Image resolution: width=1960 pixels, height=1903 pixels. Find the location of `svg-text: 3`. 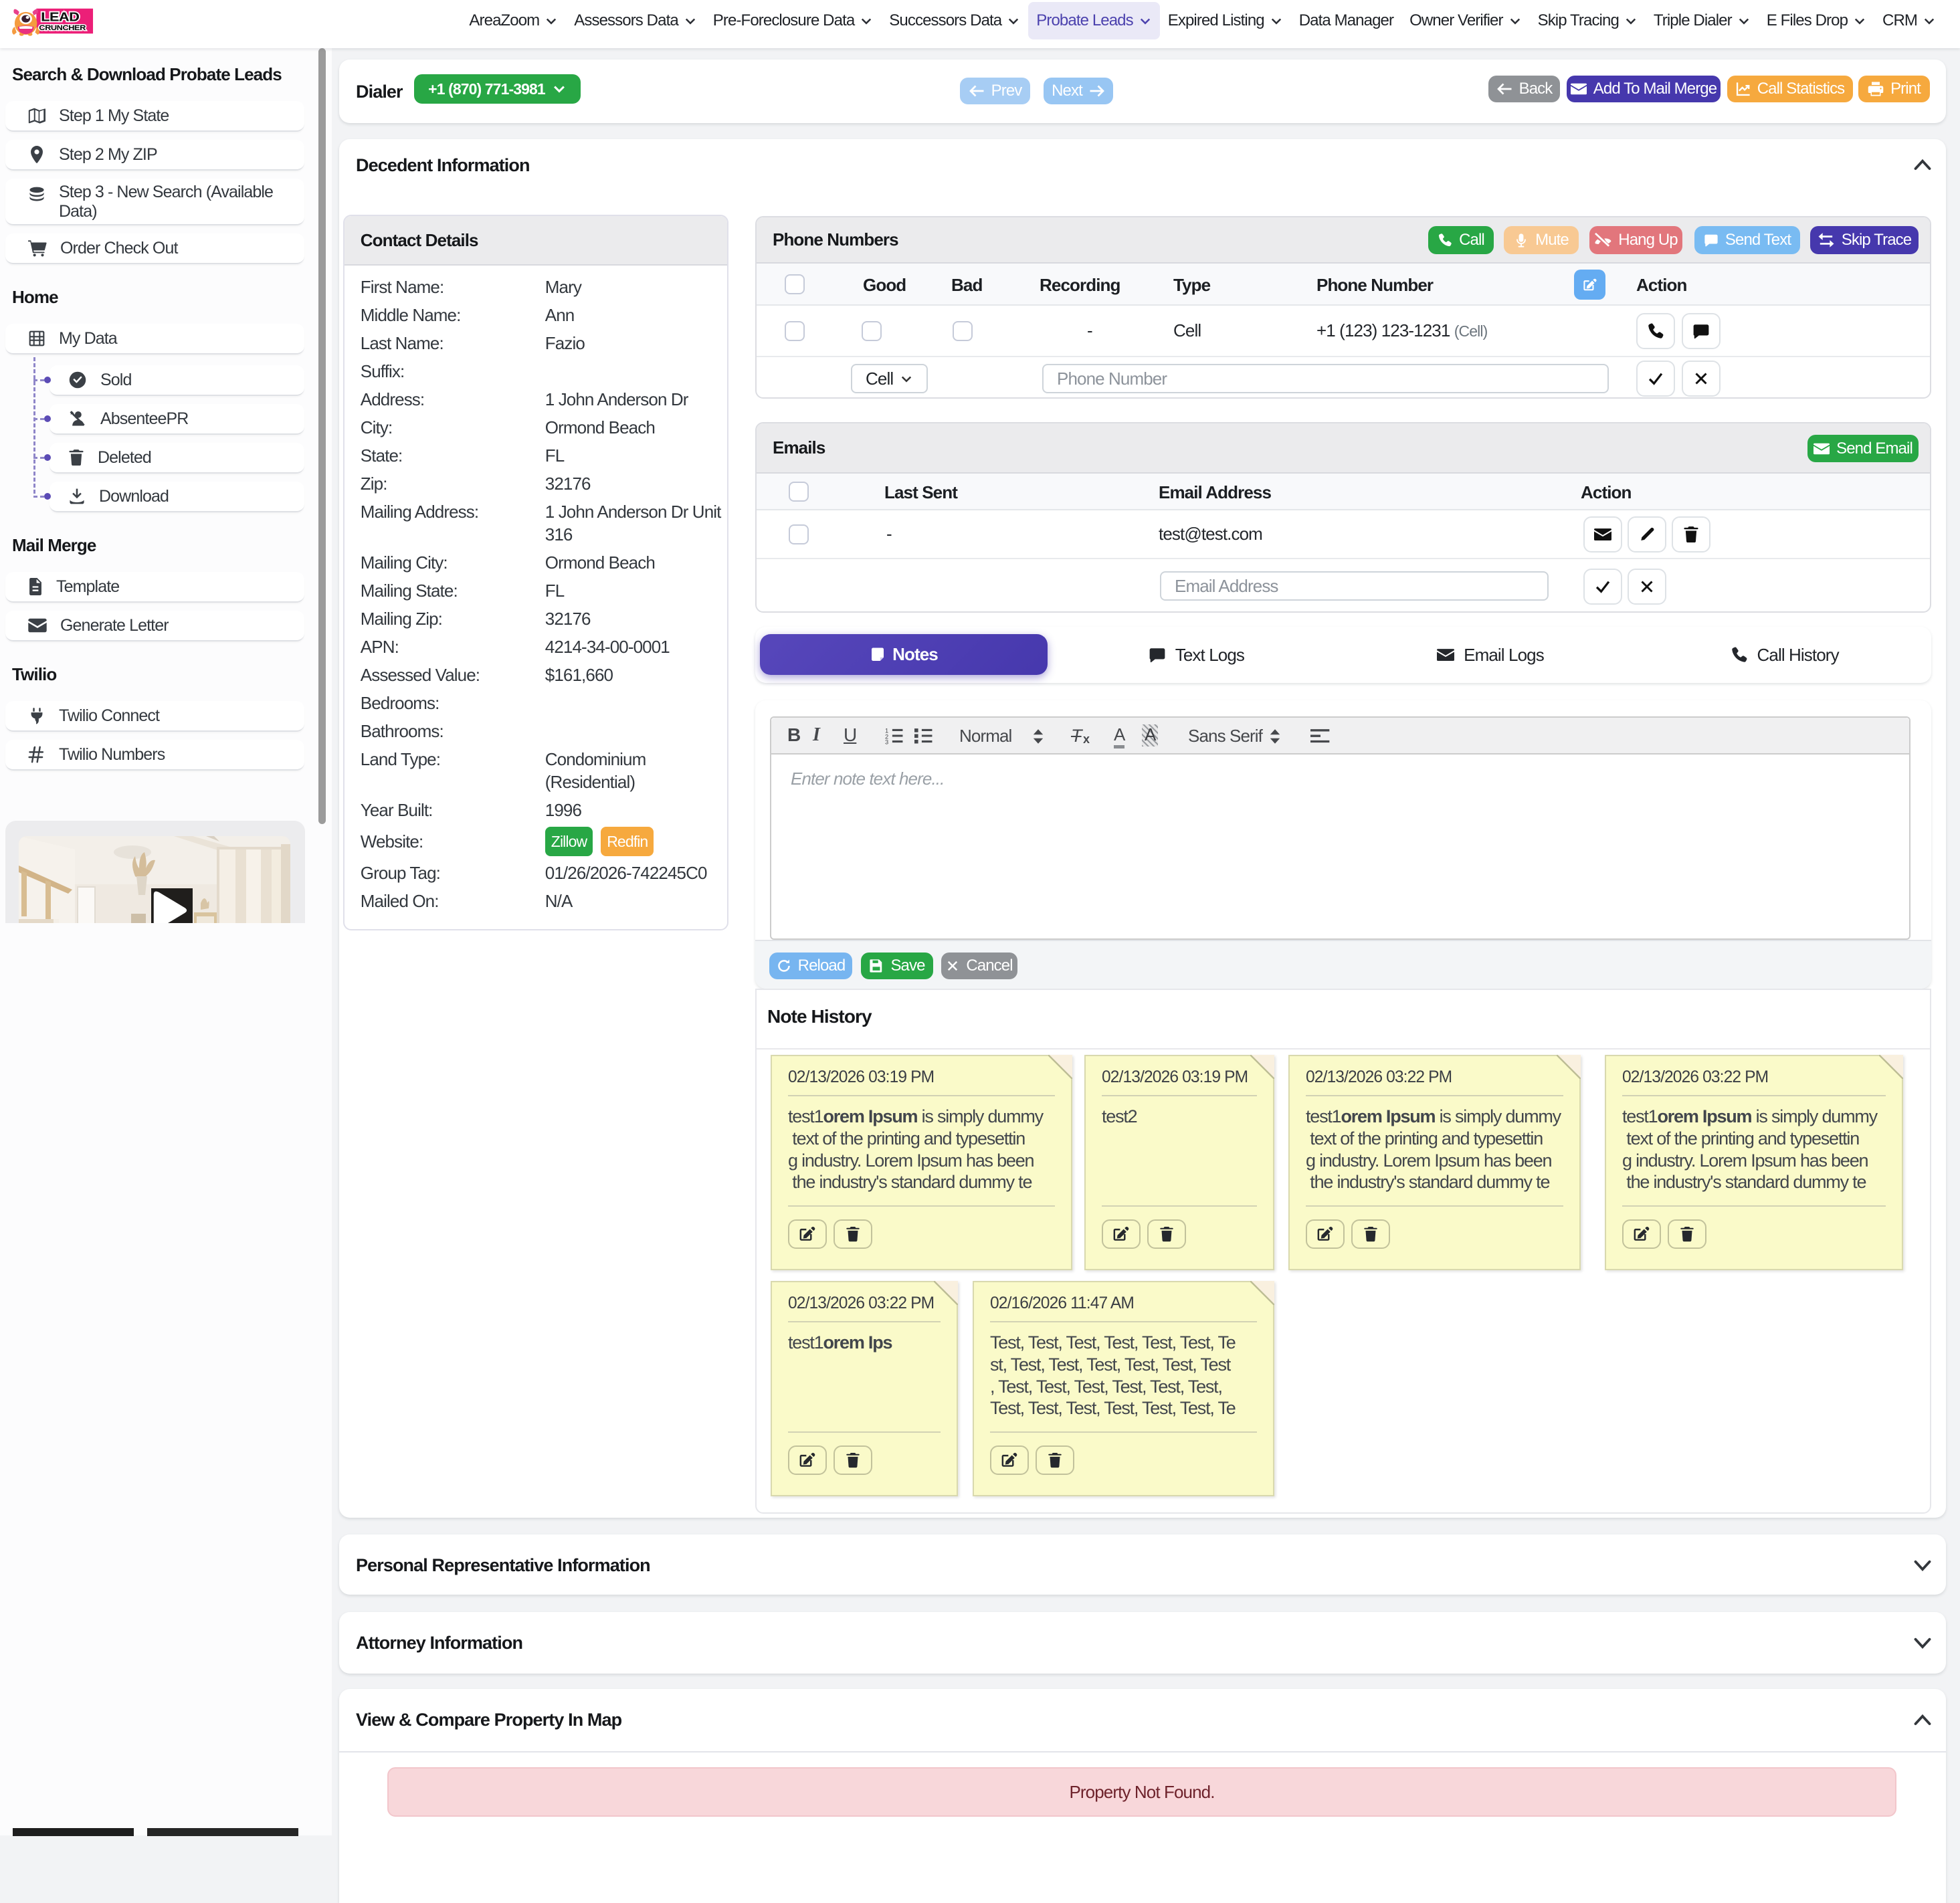

svg-text: 3 is located at coordinates (886, 741).